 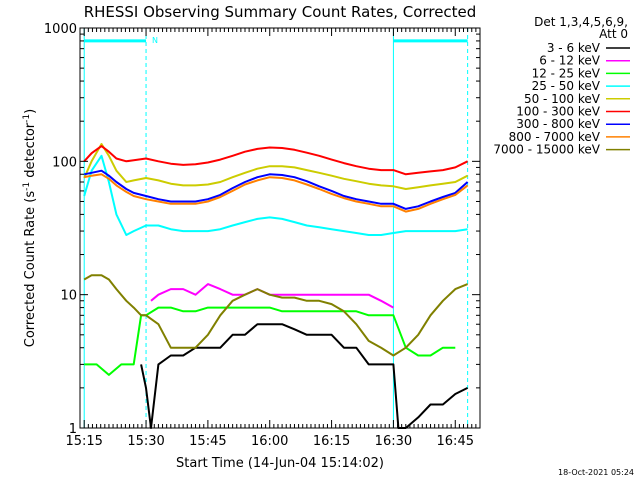 I want to click on x-axis-label: Start Time (14-Jun-04 15:14:02), so click(x=280, y=463).